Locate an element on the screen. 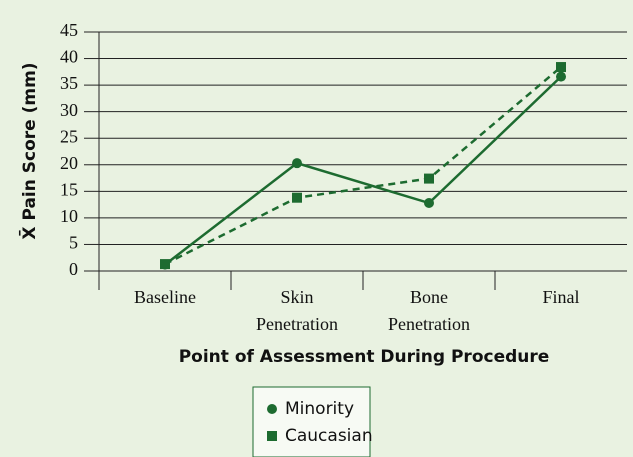 Image resolution: width=633 pixels, height=457 pixels. legend-box is located at coordinates (311, 421).